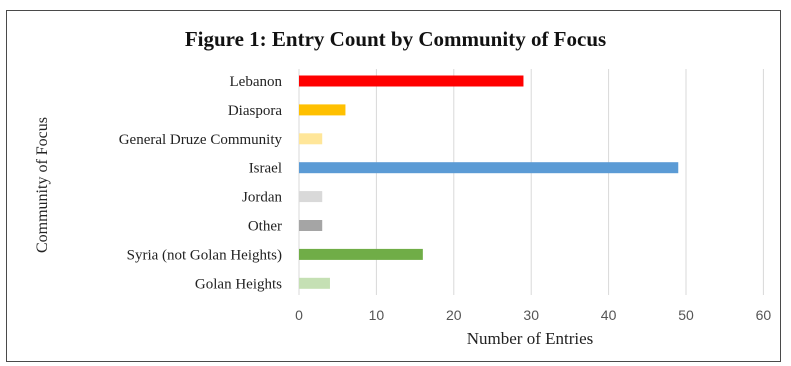 This screenshot has height=366, width=791. What do you see at coordinates (311, 225) in the screenshot?
I see `bar-other` at bounding box center [311, 225].